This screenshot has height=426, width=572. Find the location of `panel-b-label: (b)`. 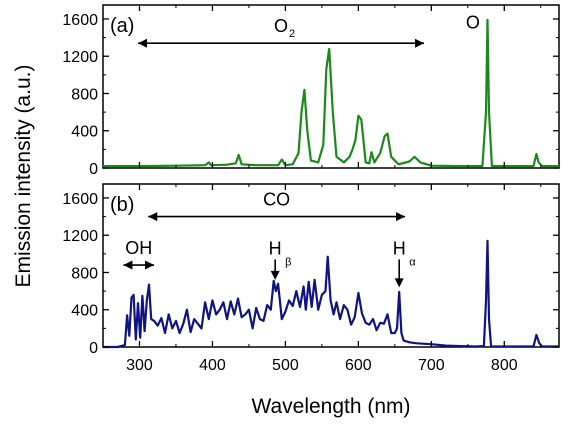

panel-b-label: (b) is located at coordinates (122, 205).